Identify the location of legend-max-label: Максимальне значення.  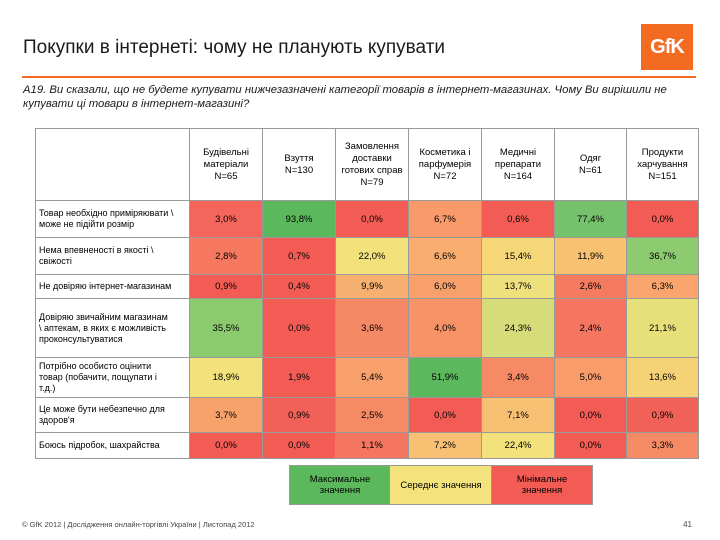
(340, 485).